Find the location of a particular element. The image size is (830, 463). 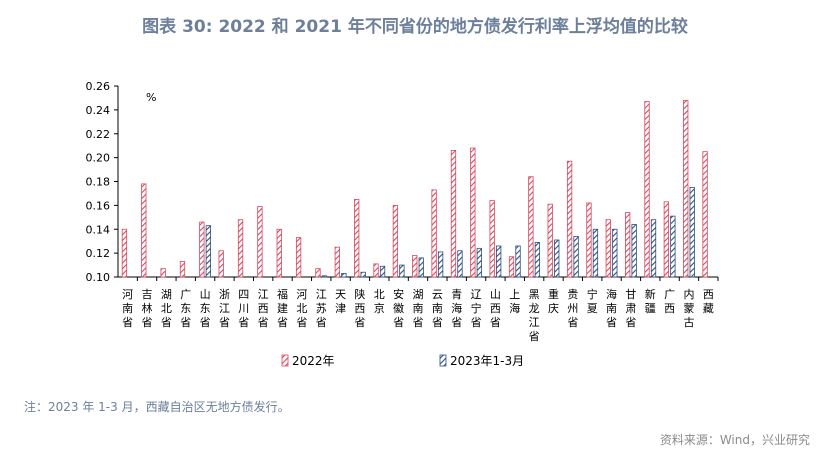

x-category-label: 江西省 is located at coordinates (263, 308).